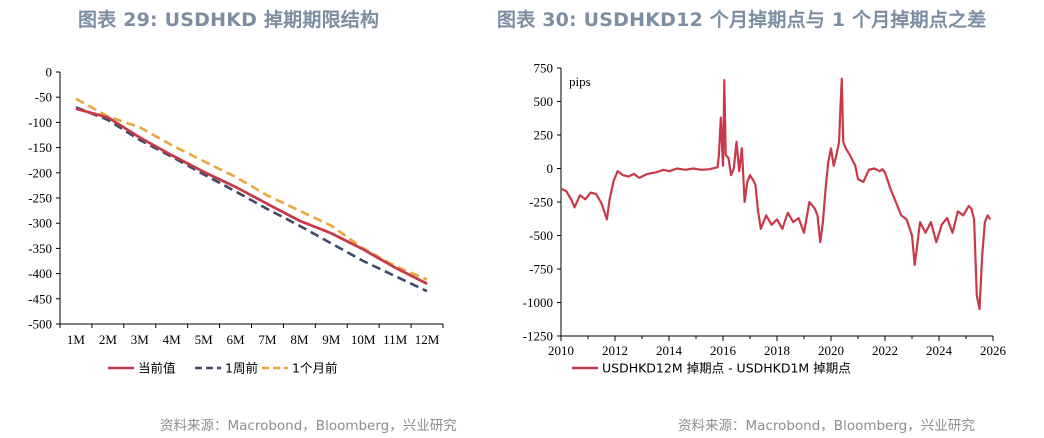 The height and width of the screenshot is (438, 1044). Describe the element at coordinates (108, 339) in the screenshot. I see `x-tick-label: 2M` at that location.